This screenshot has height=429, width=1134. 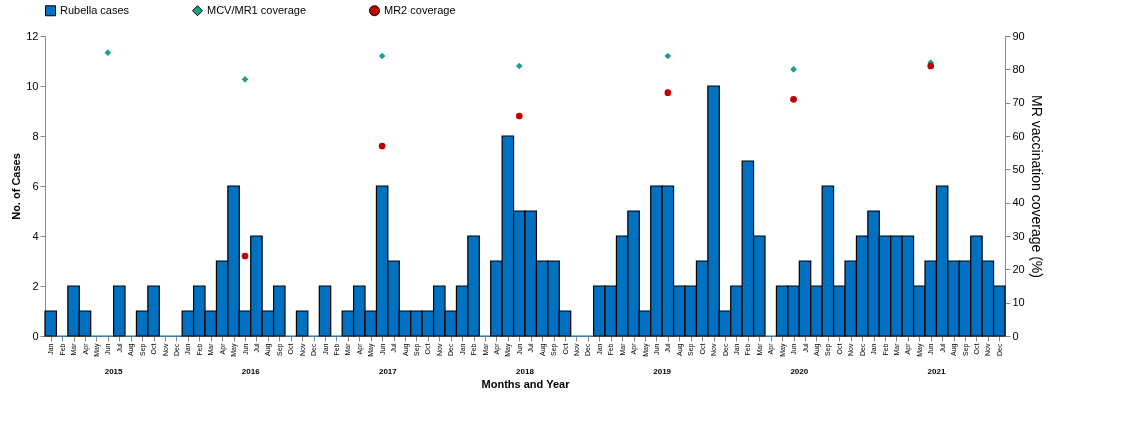 I want to click on y-tick-label: 8, so click(x=35, y=135).